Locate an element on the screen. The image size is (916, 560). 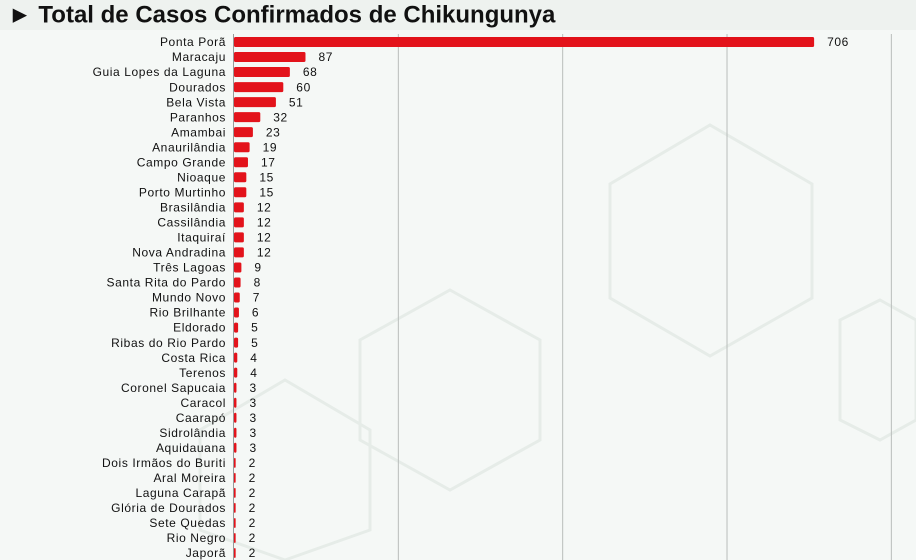
y-tick-label: Anaurilândia is located at coordinates (189, 147).